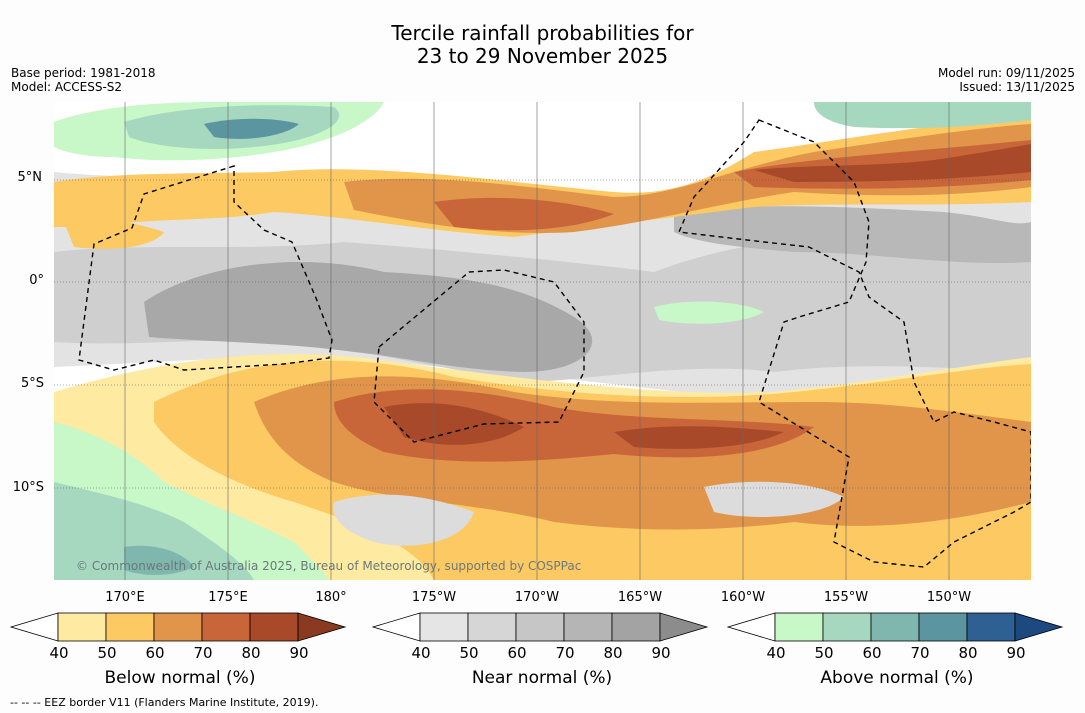 This screenshot has height=713, width=1085. I want to click on tick-near-60: 60, so click(517, 653).